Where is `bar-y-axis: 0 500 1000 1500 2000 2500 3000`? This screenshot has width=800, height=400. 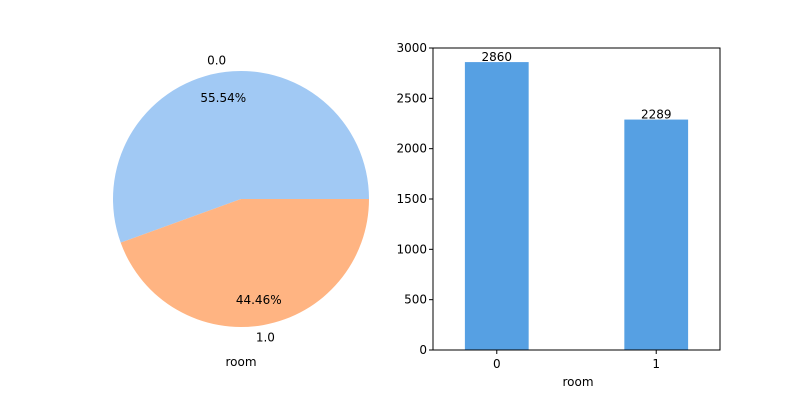 bar-y-axis: 0 500 1000 1500 2000 2500 3000 is located at coordinates (414, 199).